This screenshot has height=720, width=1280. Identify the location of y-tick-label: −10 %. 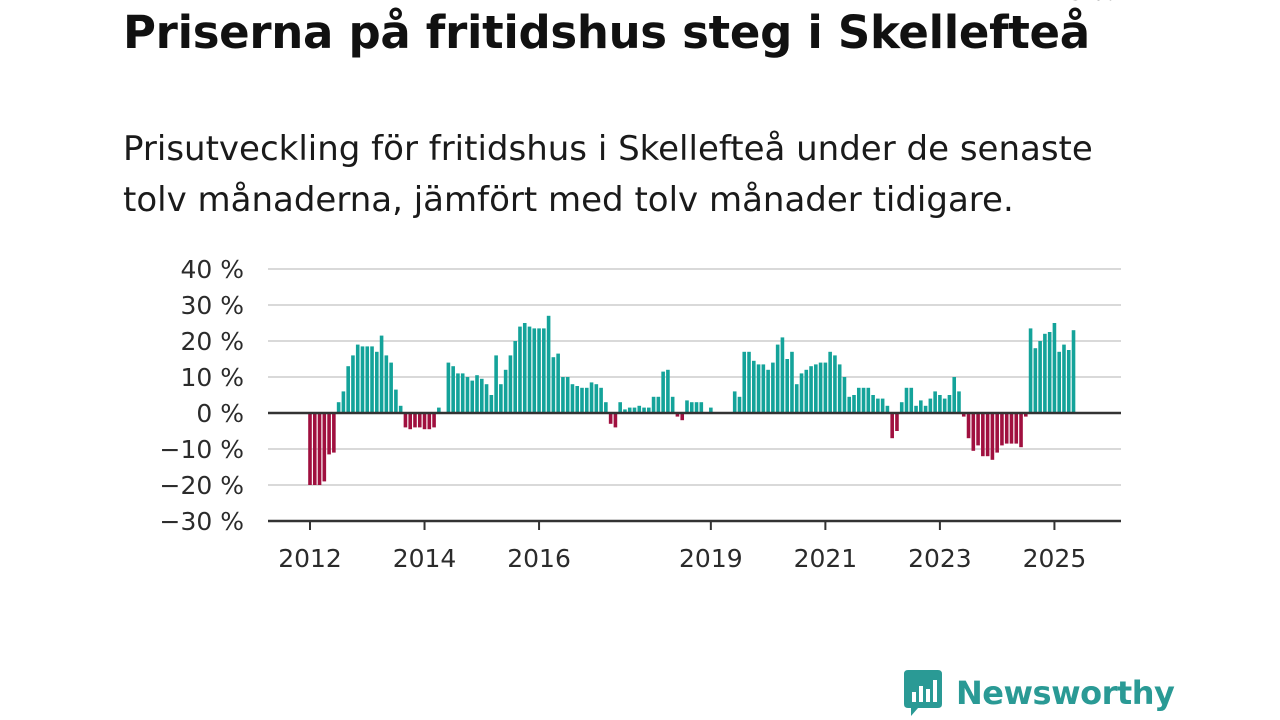
(202, 449).